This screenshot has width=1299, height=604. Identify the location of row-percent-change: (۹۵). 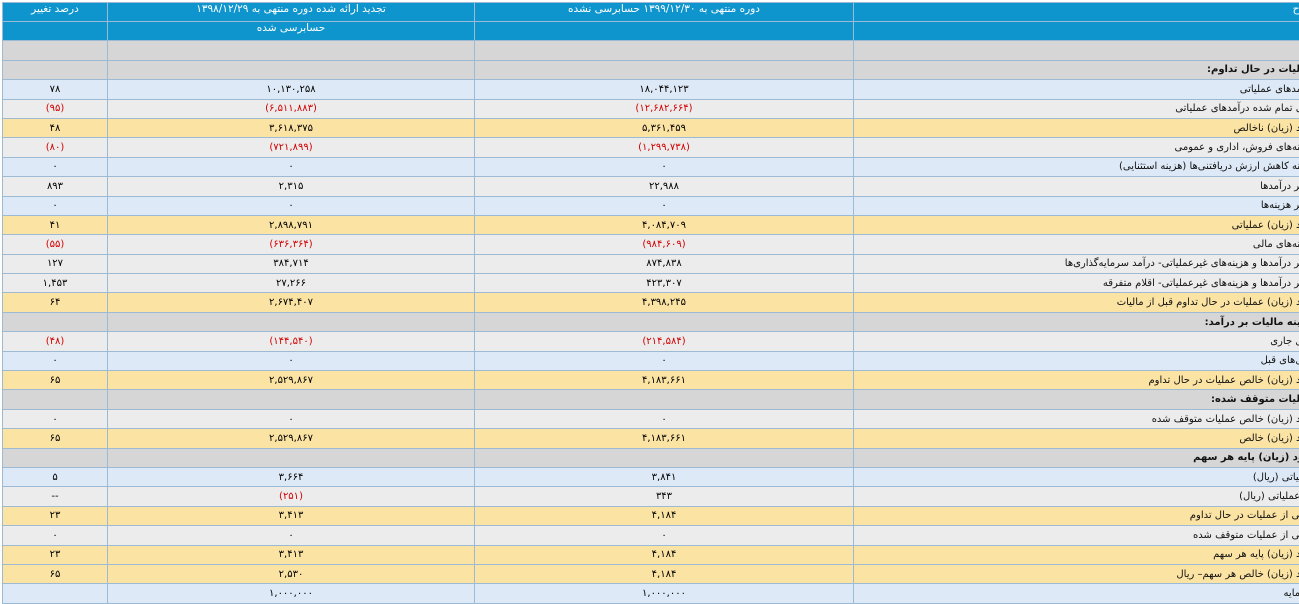
(55, 108).